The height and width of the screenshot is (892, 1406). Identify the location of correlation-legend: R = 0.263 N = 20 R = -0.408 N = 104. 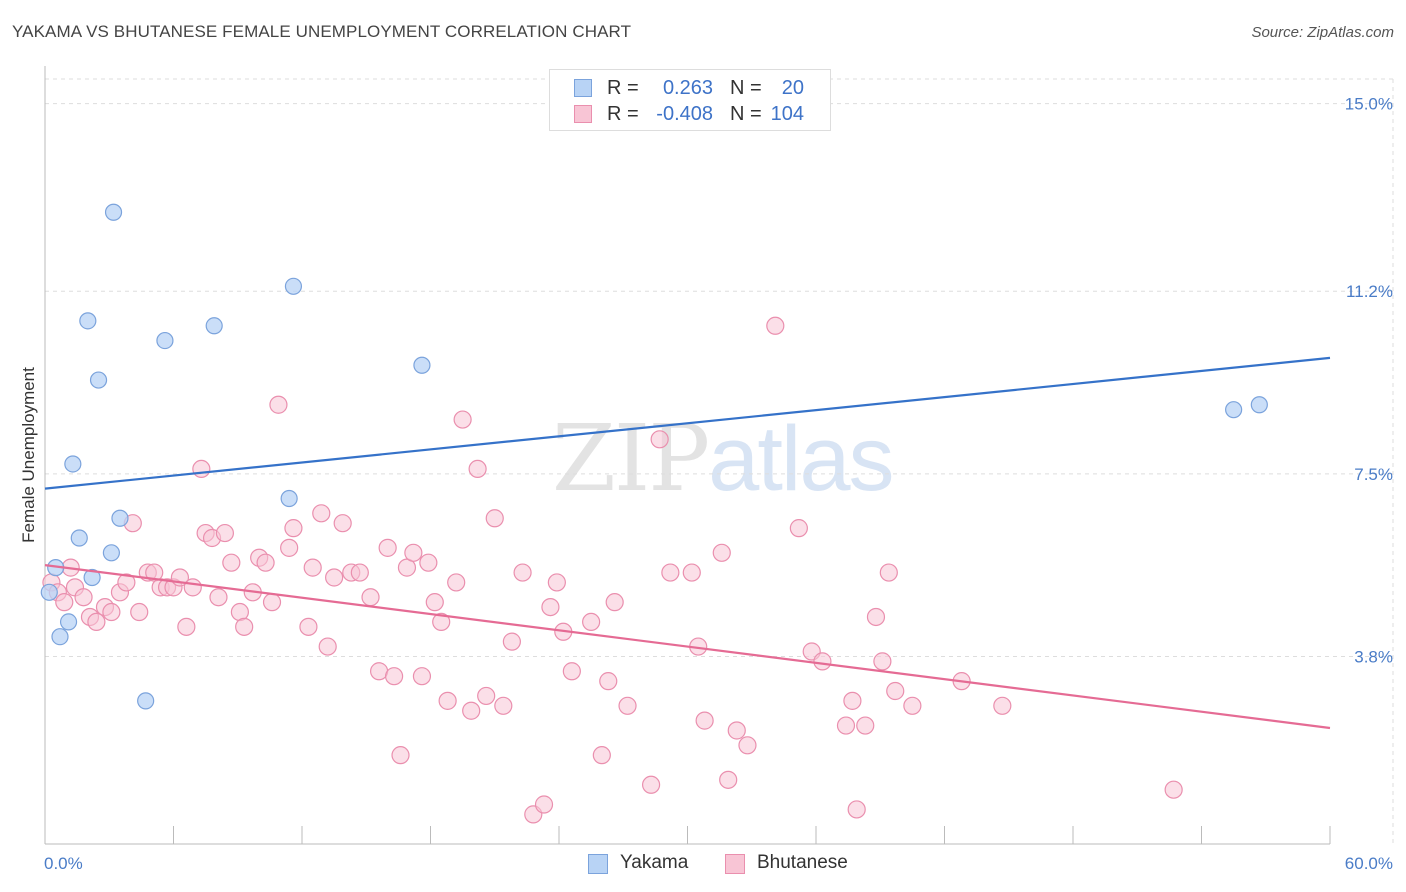
(690, 100).